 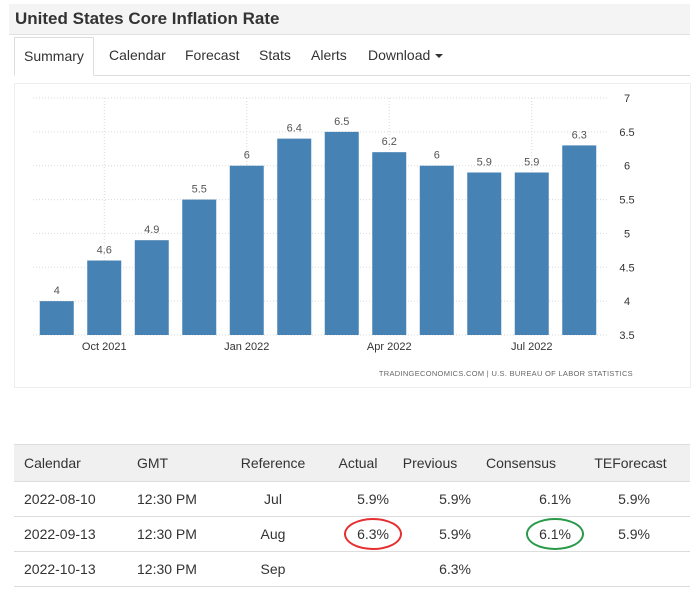 What do you see at coordinates (104, 347) in the screenshot?
I see `x-tick-label: Oct 2021` at bounding box center [104, 347].